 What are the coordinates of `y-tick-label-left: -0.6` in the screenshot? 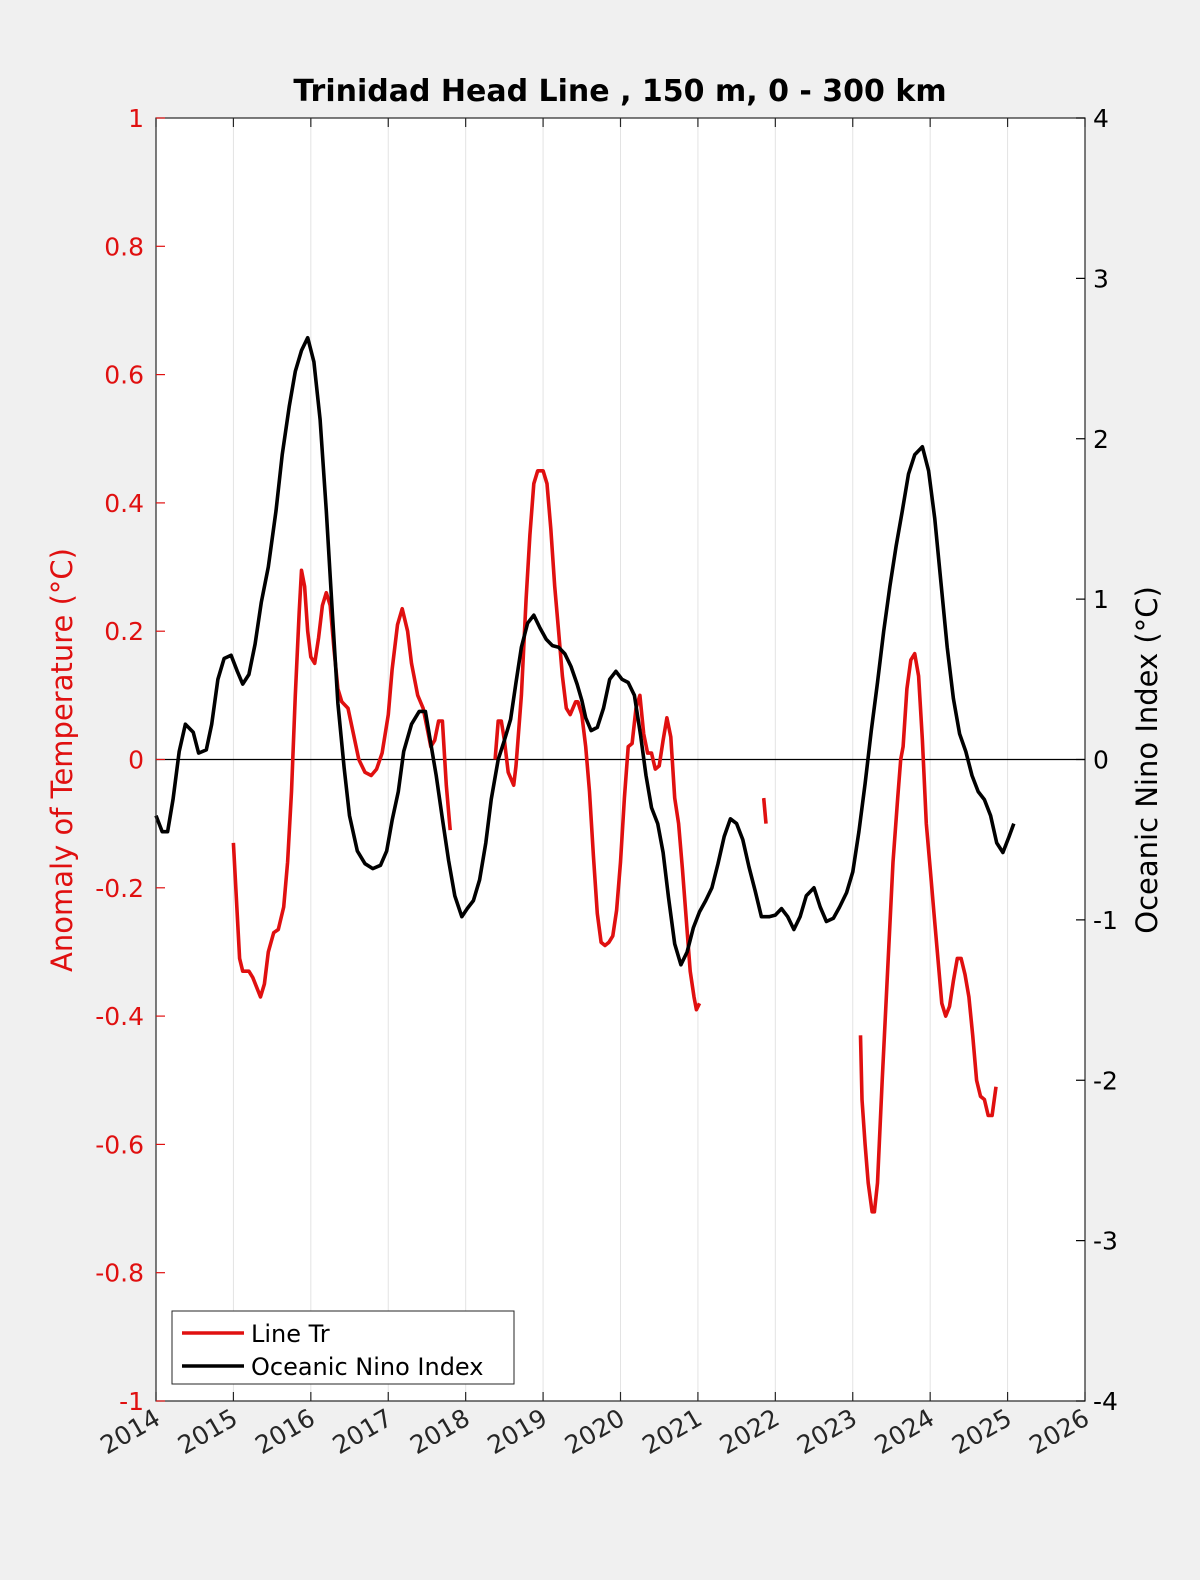 It's located at (119, 1144).